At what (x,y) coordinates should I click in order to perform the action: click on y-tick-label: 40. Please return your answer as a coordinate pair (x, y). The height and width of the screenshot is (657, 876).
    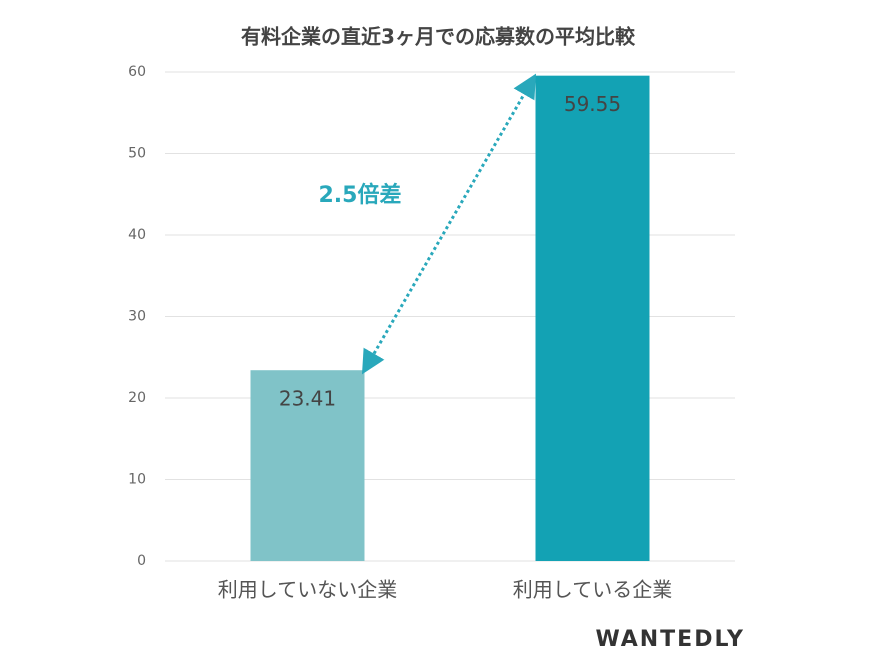
    Looking at the image, I should click on (137, 235).